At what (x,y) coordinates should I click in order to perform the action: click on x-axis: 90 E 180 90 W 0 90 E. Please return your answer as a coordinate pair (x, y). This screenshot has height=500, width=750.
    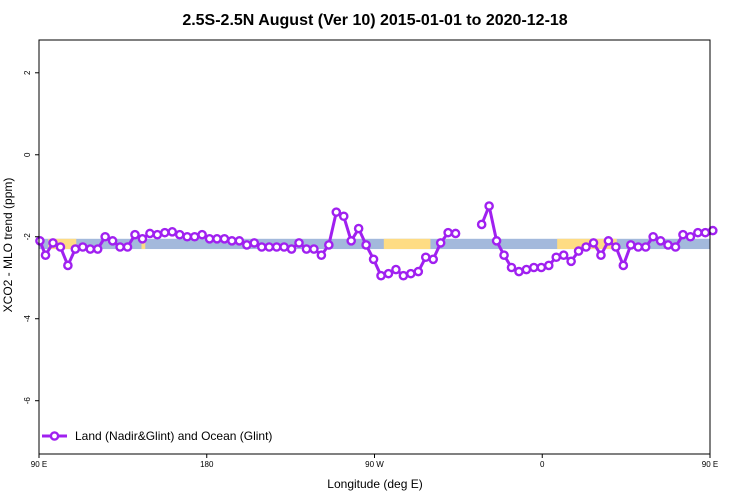
    Looking at the image, I should click on (374, 461).